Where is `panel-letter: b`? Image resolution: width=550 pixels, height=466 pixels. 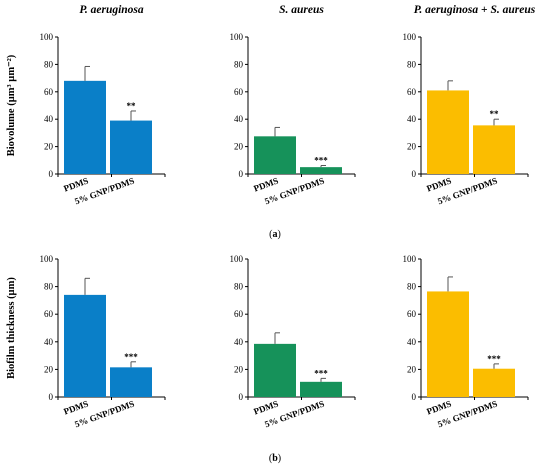
panel-letter: b is located at coordinates (275, 458).